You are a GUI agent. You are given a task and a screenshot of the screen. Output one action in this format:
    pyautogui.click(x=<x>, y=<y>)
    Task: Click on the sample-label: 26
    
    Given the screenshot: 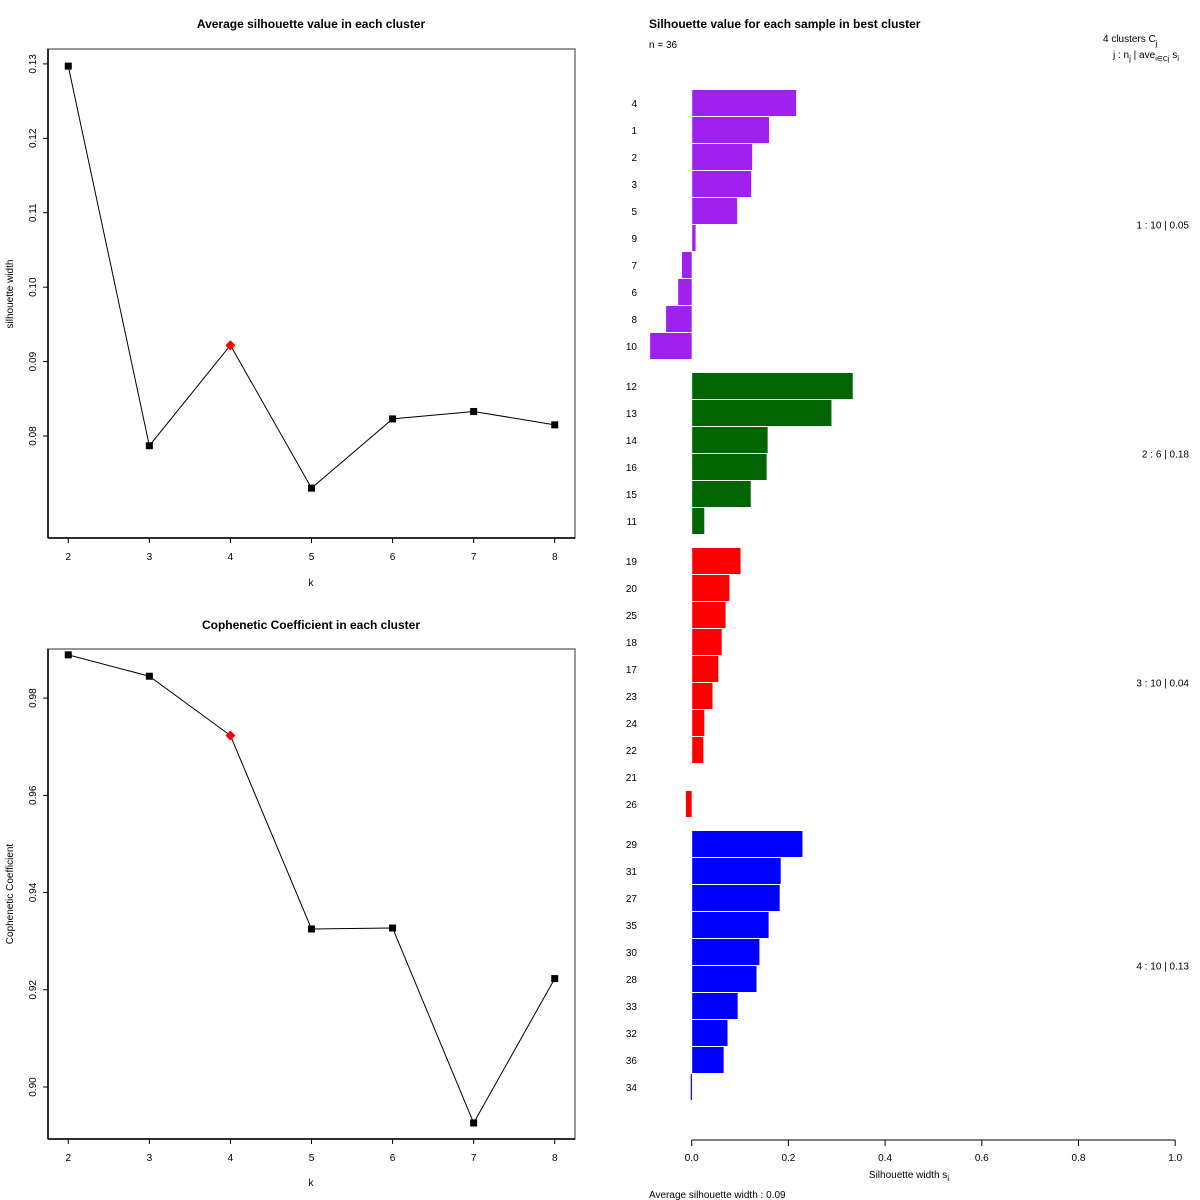 What is the action you would take?
    pyautogui.click(x=632, y=805)
    